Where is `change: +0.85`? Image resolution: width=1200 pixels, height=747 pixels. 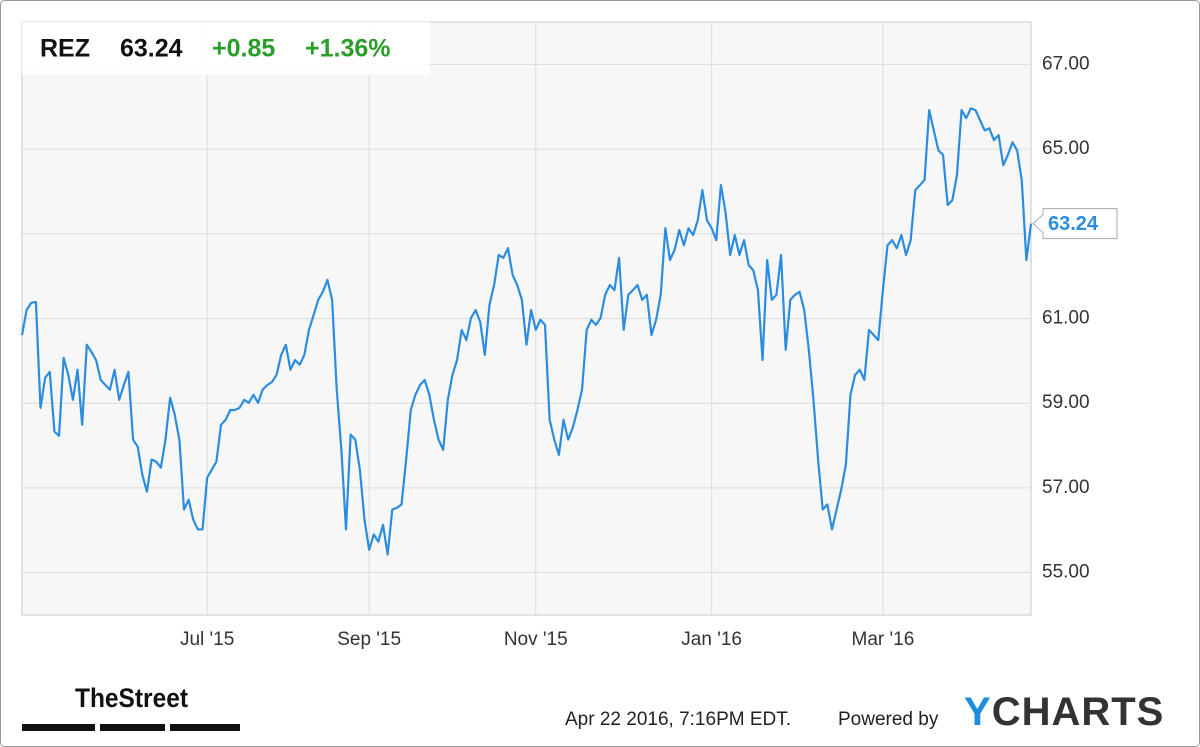
change: +0.85 is located at coordinates (243, 49).